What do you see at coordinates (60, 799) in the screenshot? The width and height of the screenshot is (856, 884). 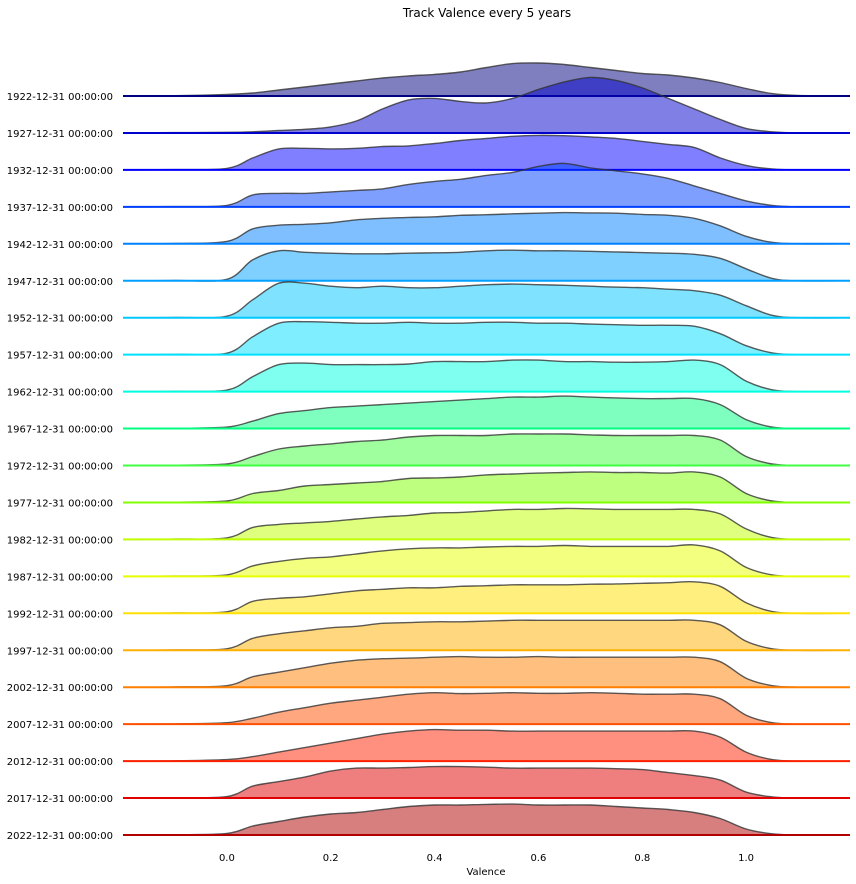 I see `row-label: 2017-12-31 00:00:00` at bounding box center [60, 799].